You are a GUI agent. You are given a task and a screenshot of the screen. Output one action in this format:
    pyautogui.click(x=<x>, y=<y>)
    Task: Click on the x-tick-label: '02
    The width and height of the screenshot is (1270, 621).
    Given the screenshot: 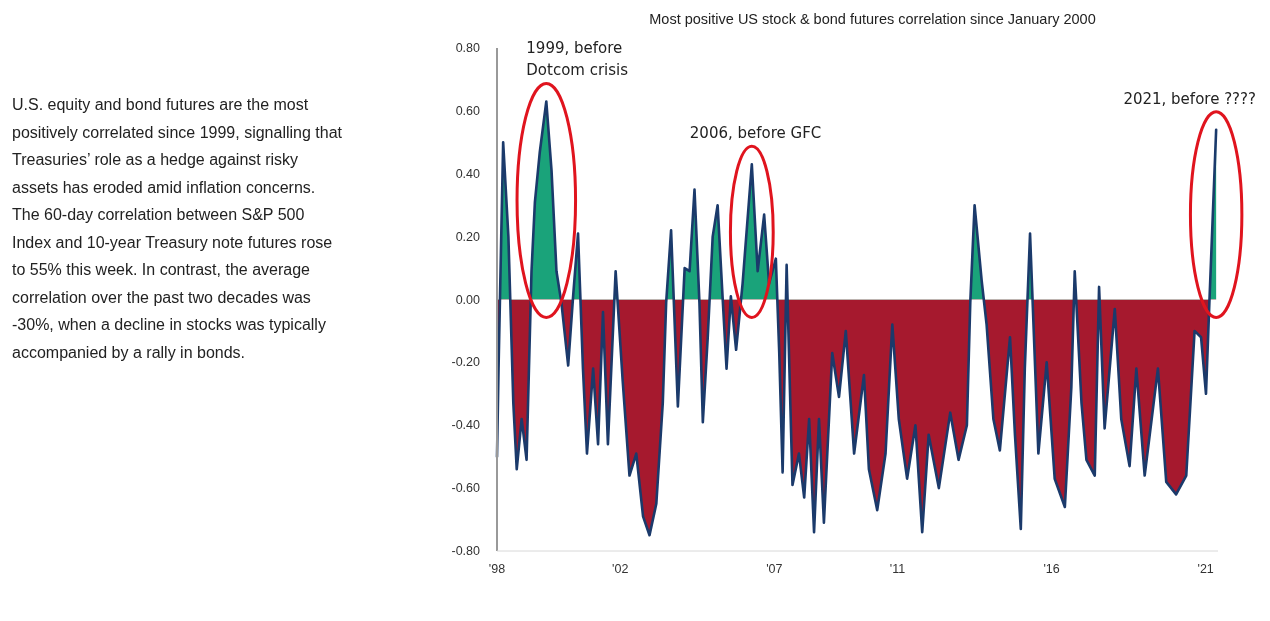 What is the action you would take?
    pyautogui.click(x=620, y=569)
    